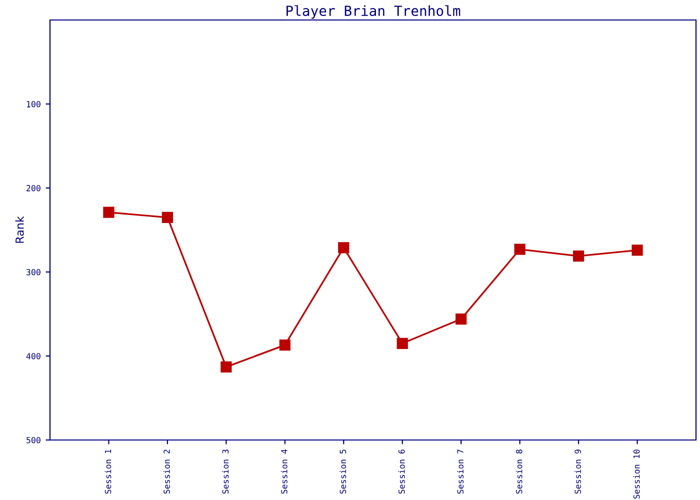 The height and width of the screenshot is (500, 700). Describe the element at coordinates (284, 471) in the screenshot. I see `x-tick-label: Session 4` at that location.